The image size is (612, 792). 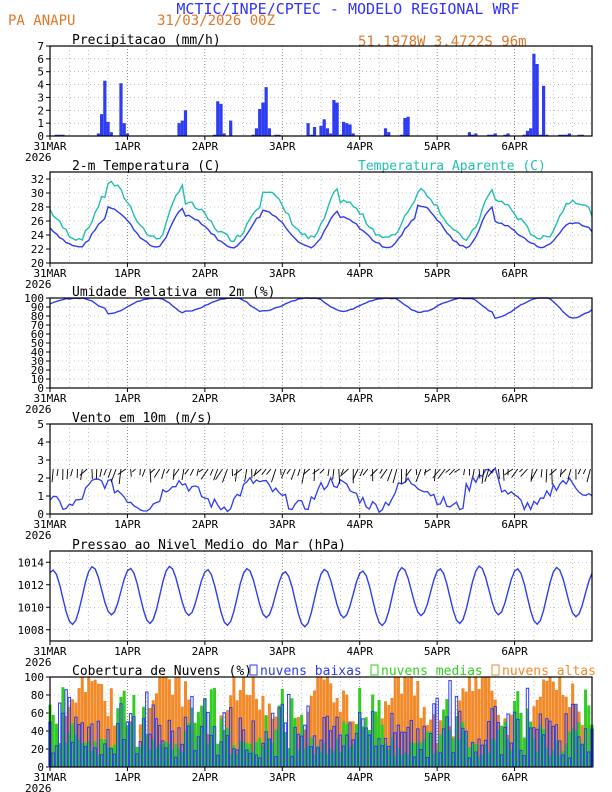 What do you see at coordinates (321, 722) in the screenshot?
I see `plot-frame` at bounding box center [321, 722].